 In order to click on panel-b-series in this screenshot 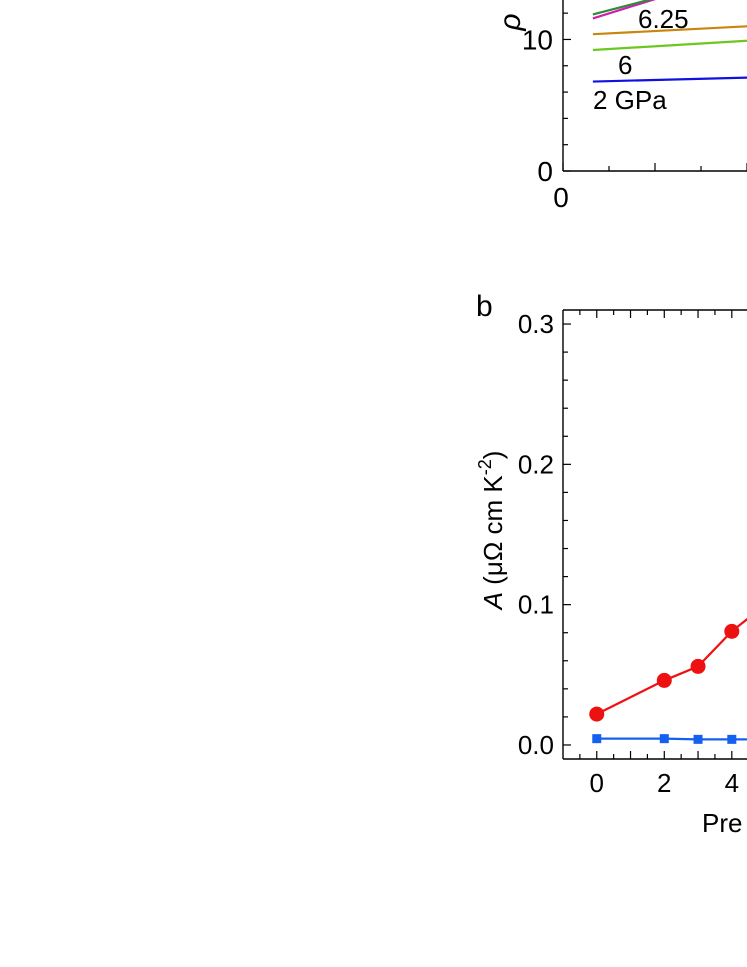, I will do `click(668, 680)`.